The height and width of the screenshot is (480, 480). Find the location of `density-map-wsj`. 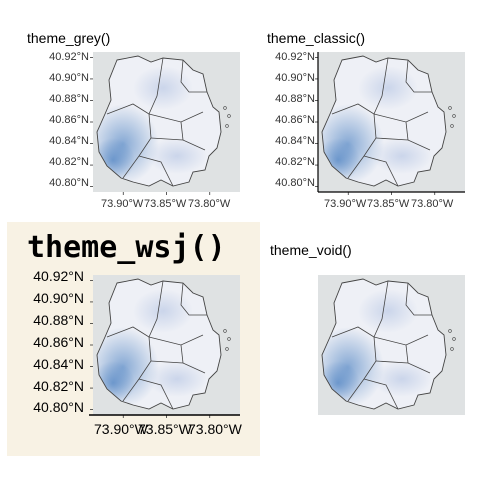

density-map-wsj is located at coordinates (164, 346).